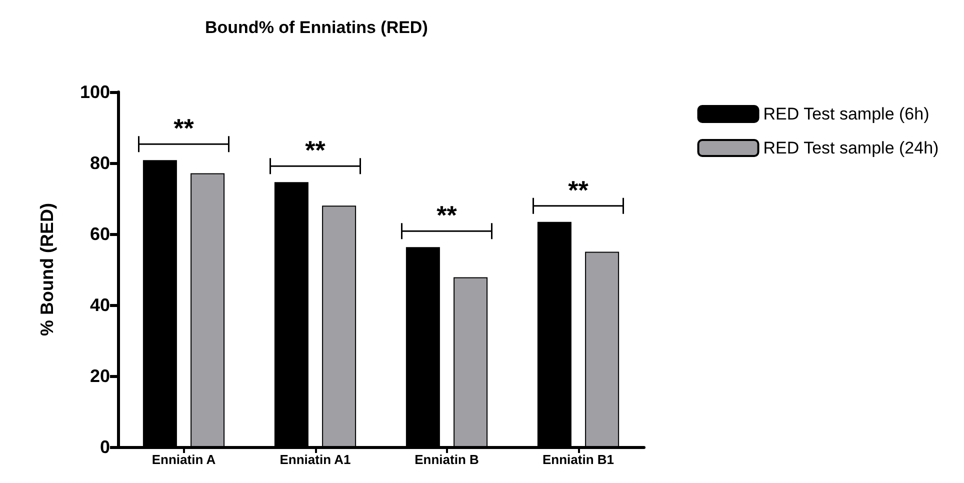 Image resolution: width=964 pixels, height=483 pixels. I want to click on x-tick-label: Enniatin B1, so click(578, 459).